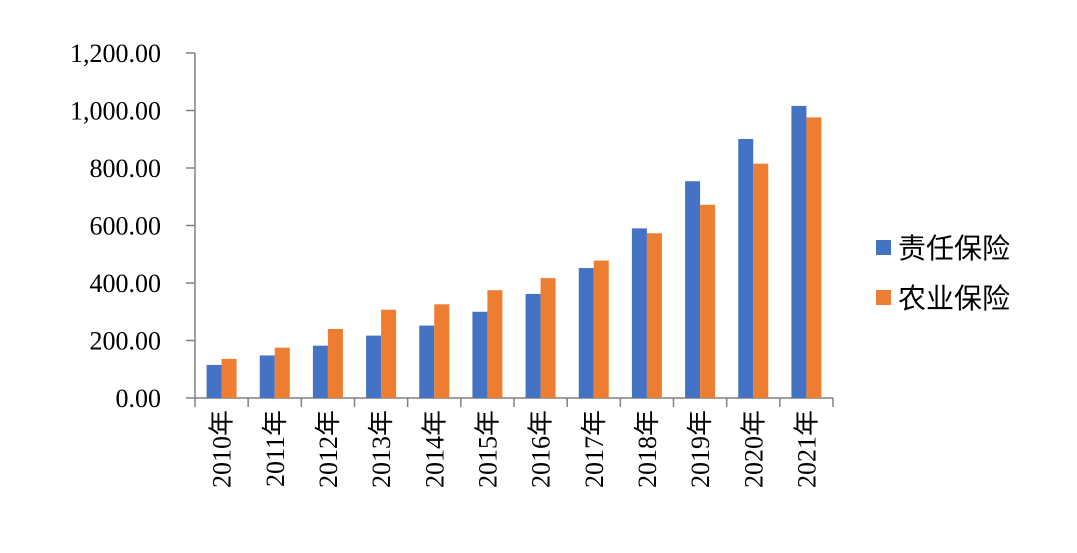 The image size is (1077, 553). I want to click on x-category-label: 2012年, so click(328, 449).